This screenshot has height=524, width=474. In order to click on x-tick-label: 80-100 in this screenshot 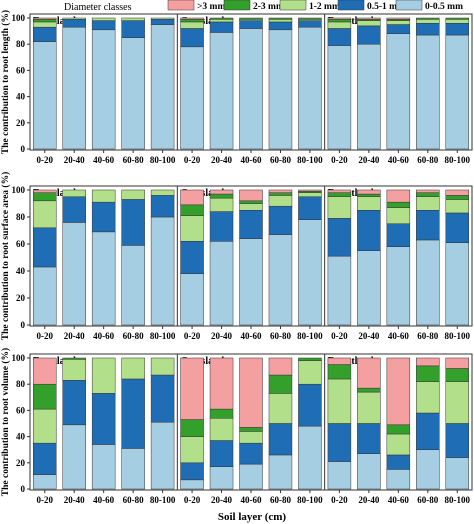, I will do `click(163, 160)`.